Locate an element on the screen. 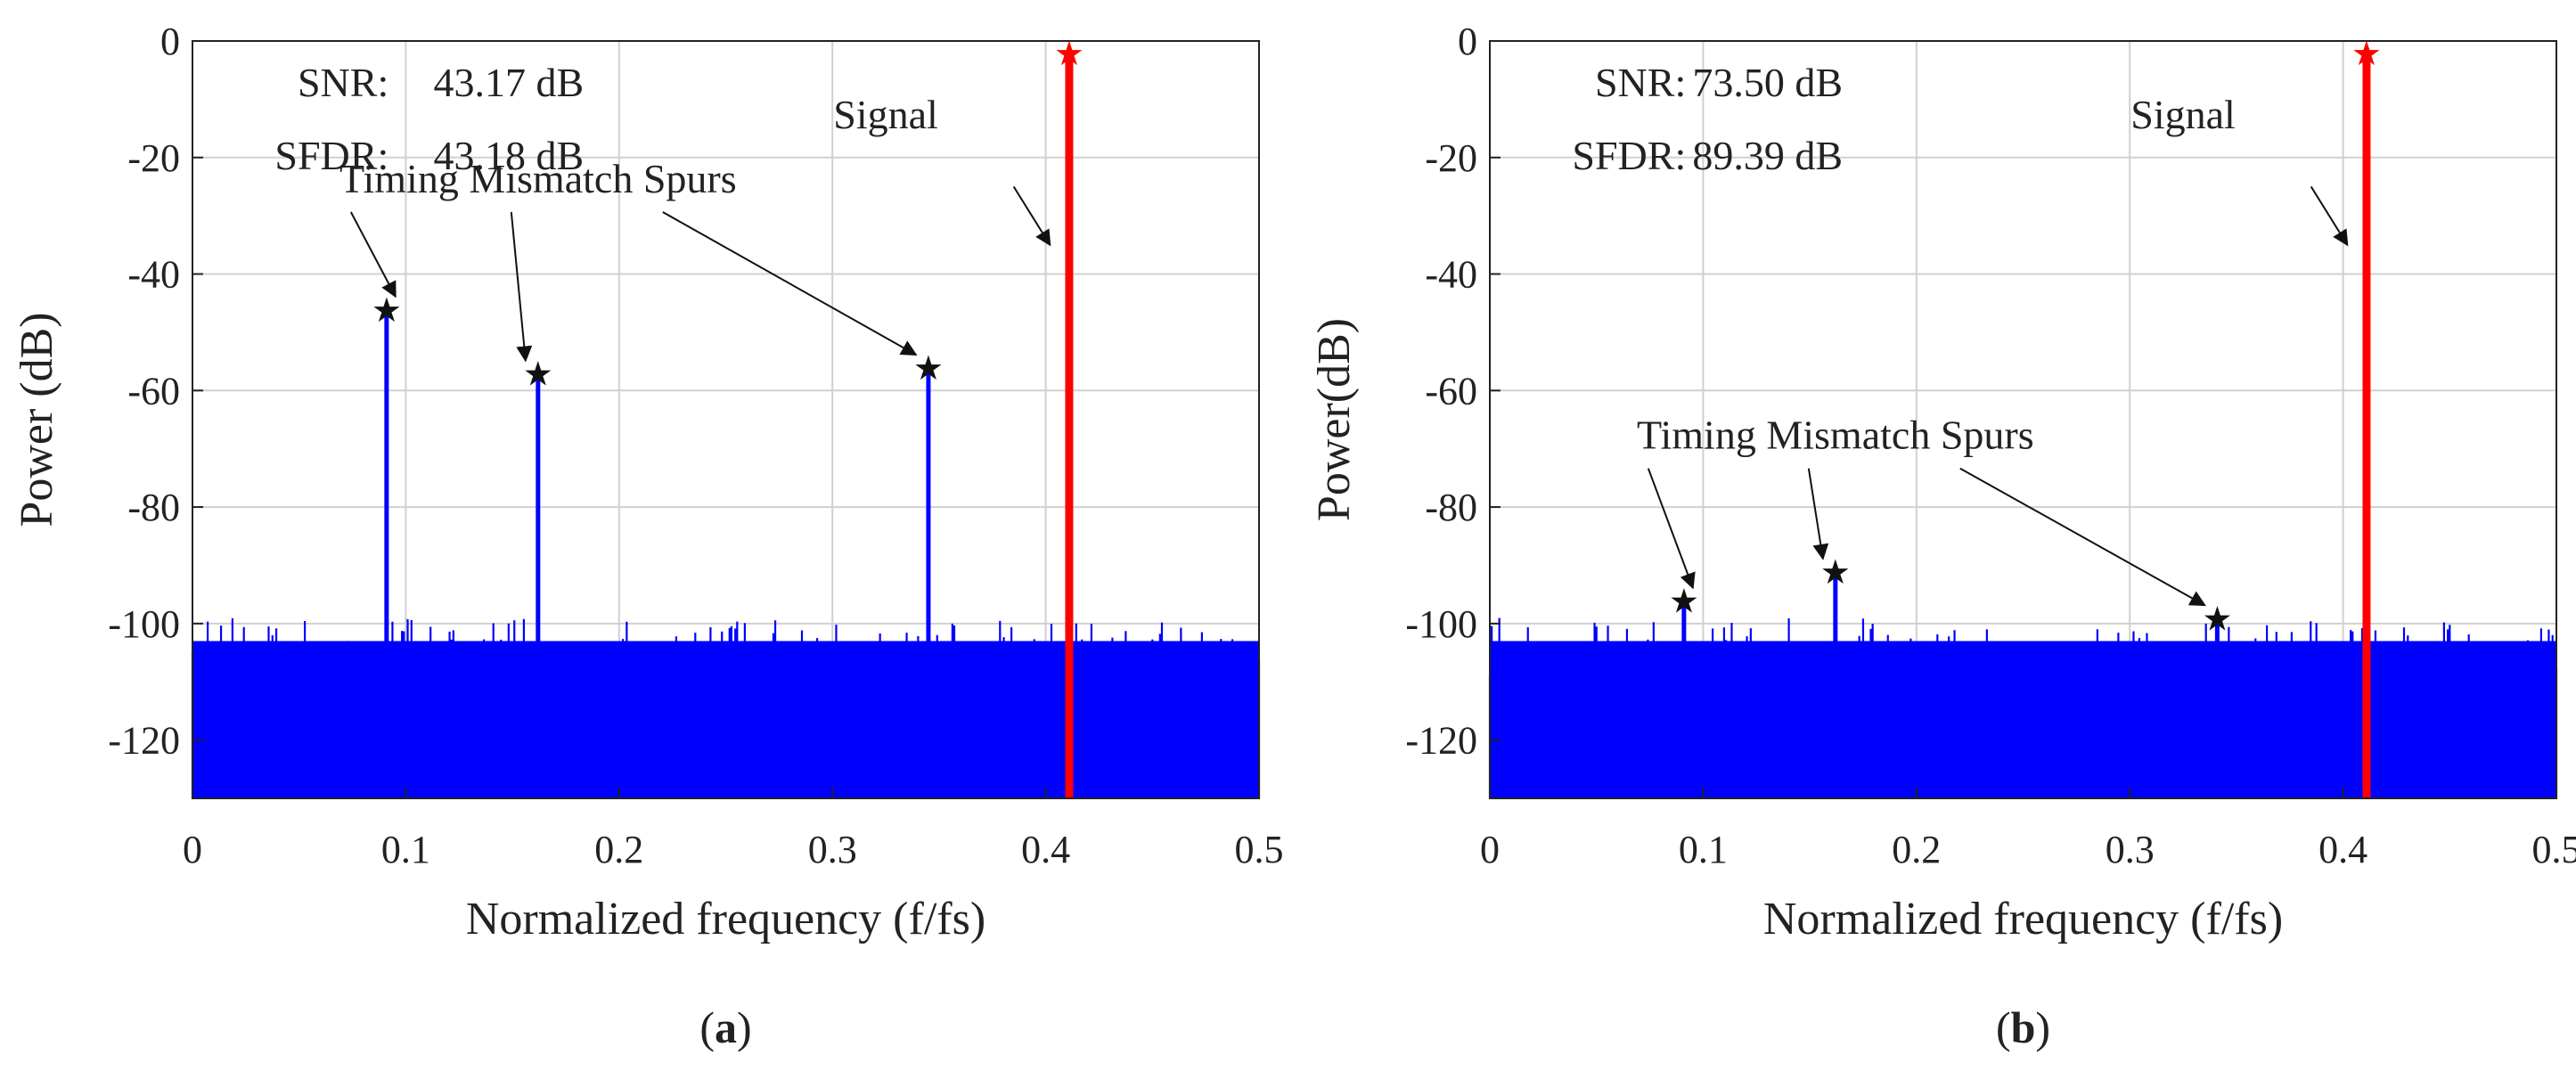 The image size is (2576, 1071). stat-value: 89.39 dB is located at coordinates (1767, 155).